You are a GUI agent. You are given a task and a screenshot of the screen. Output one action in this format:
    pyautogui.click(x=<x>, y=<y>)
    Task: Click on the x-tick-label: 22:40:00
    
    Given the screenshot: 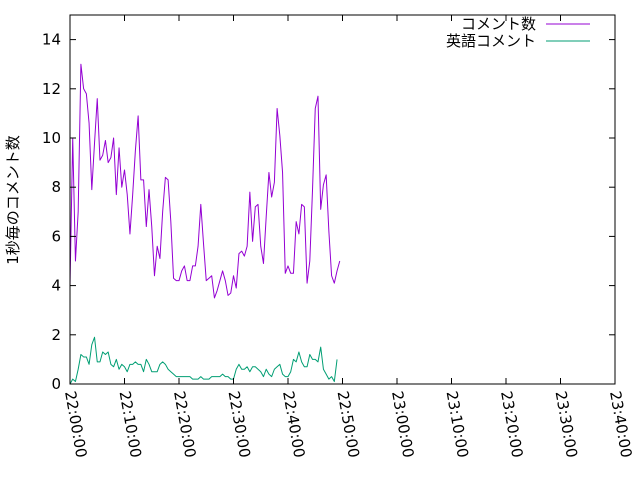 What is the action you would take?
    pyautogui.click(x=293, y=424)
    